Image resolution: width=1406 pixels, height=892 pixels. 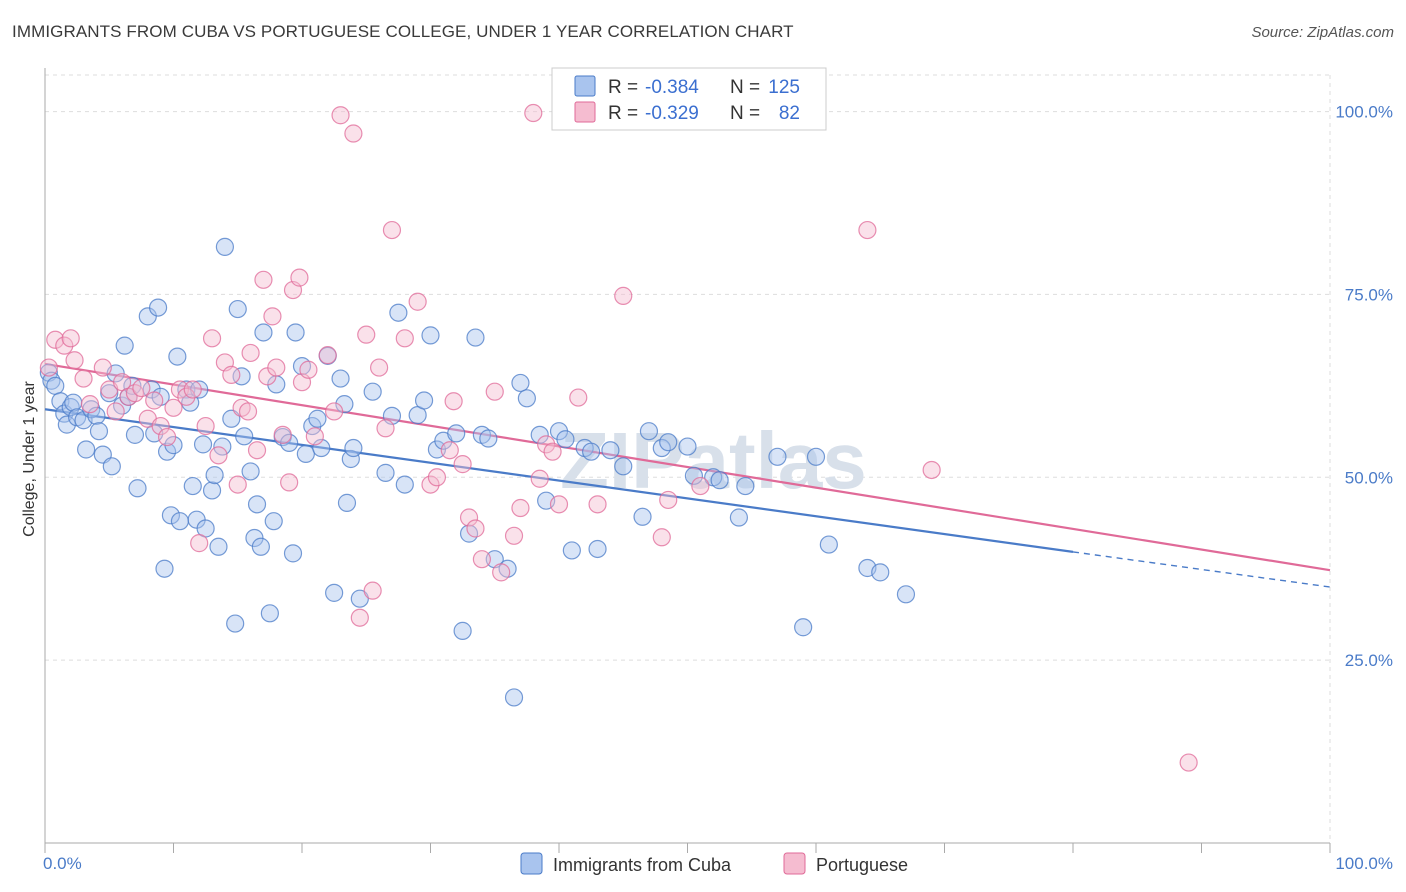 What do you see at coordinates (623, 113) in the screenshot?
I see `legend-r-label-portuguese: R =` at bounding box center [623, 113].